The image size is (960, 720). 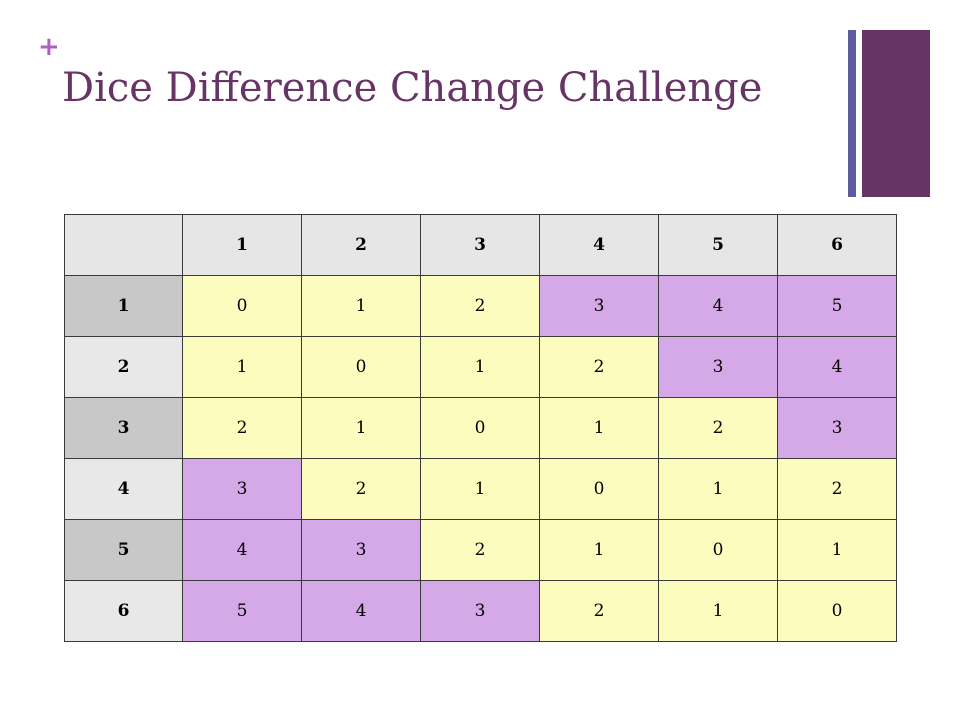 I want to click on row-header: 5, so click(x=123, y=550).